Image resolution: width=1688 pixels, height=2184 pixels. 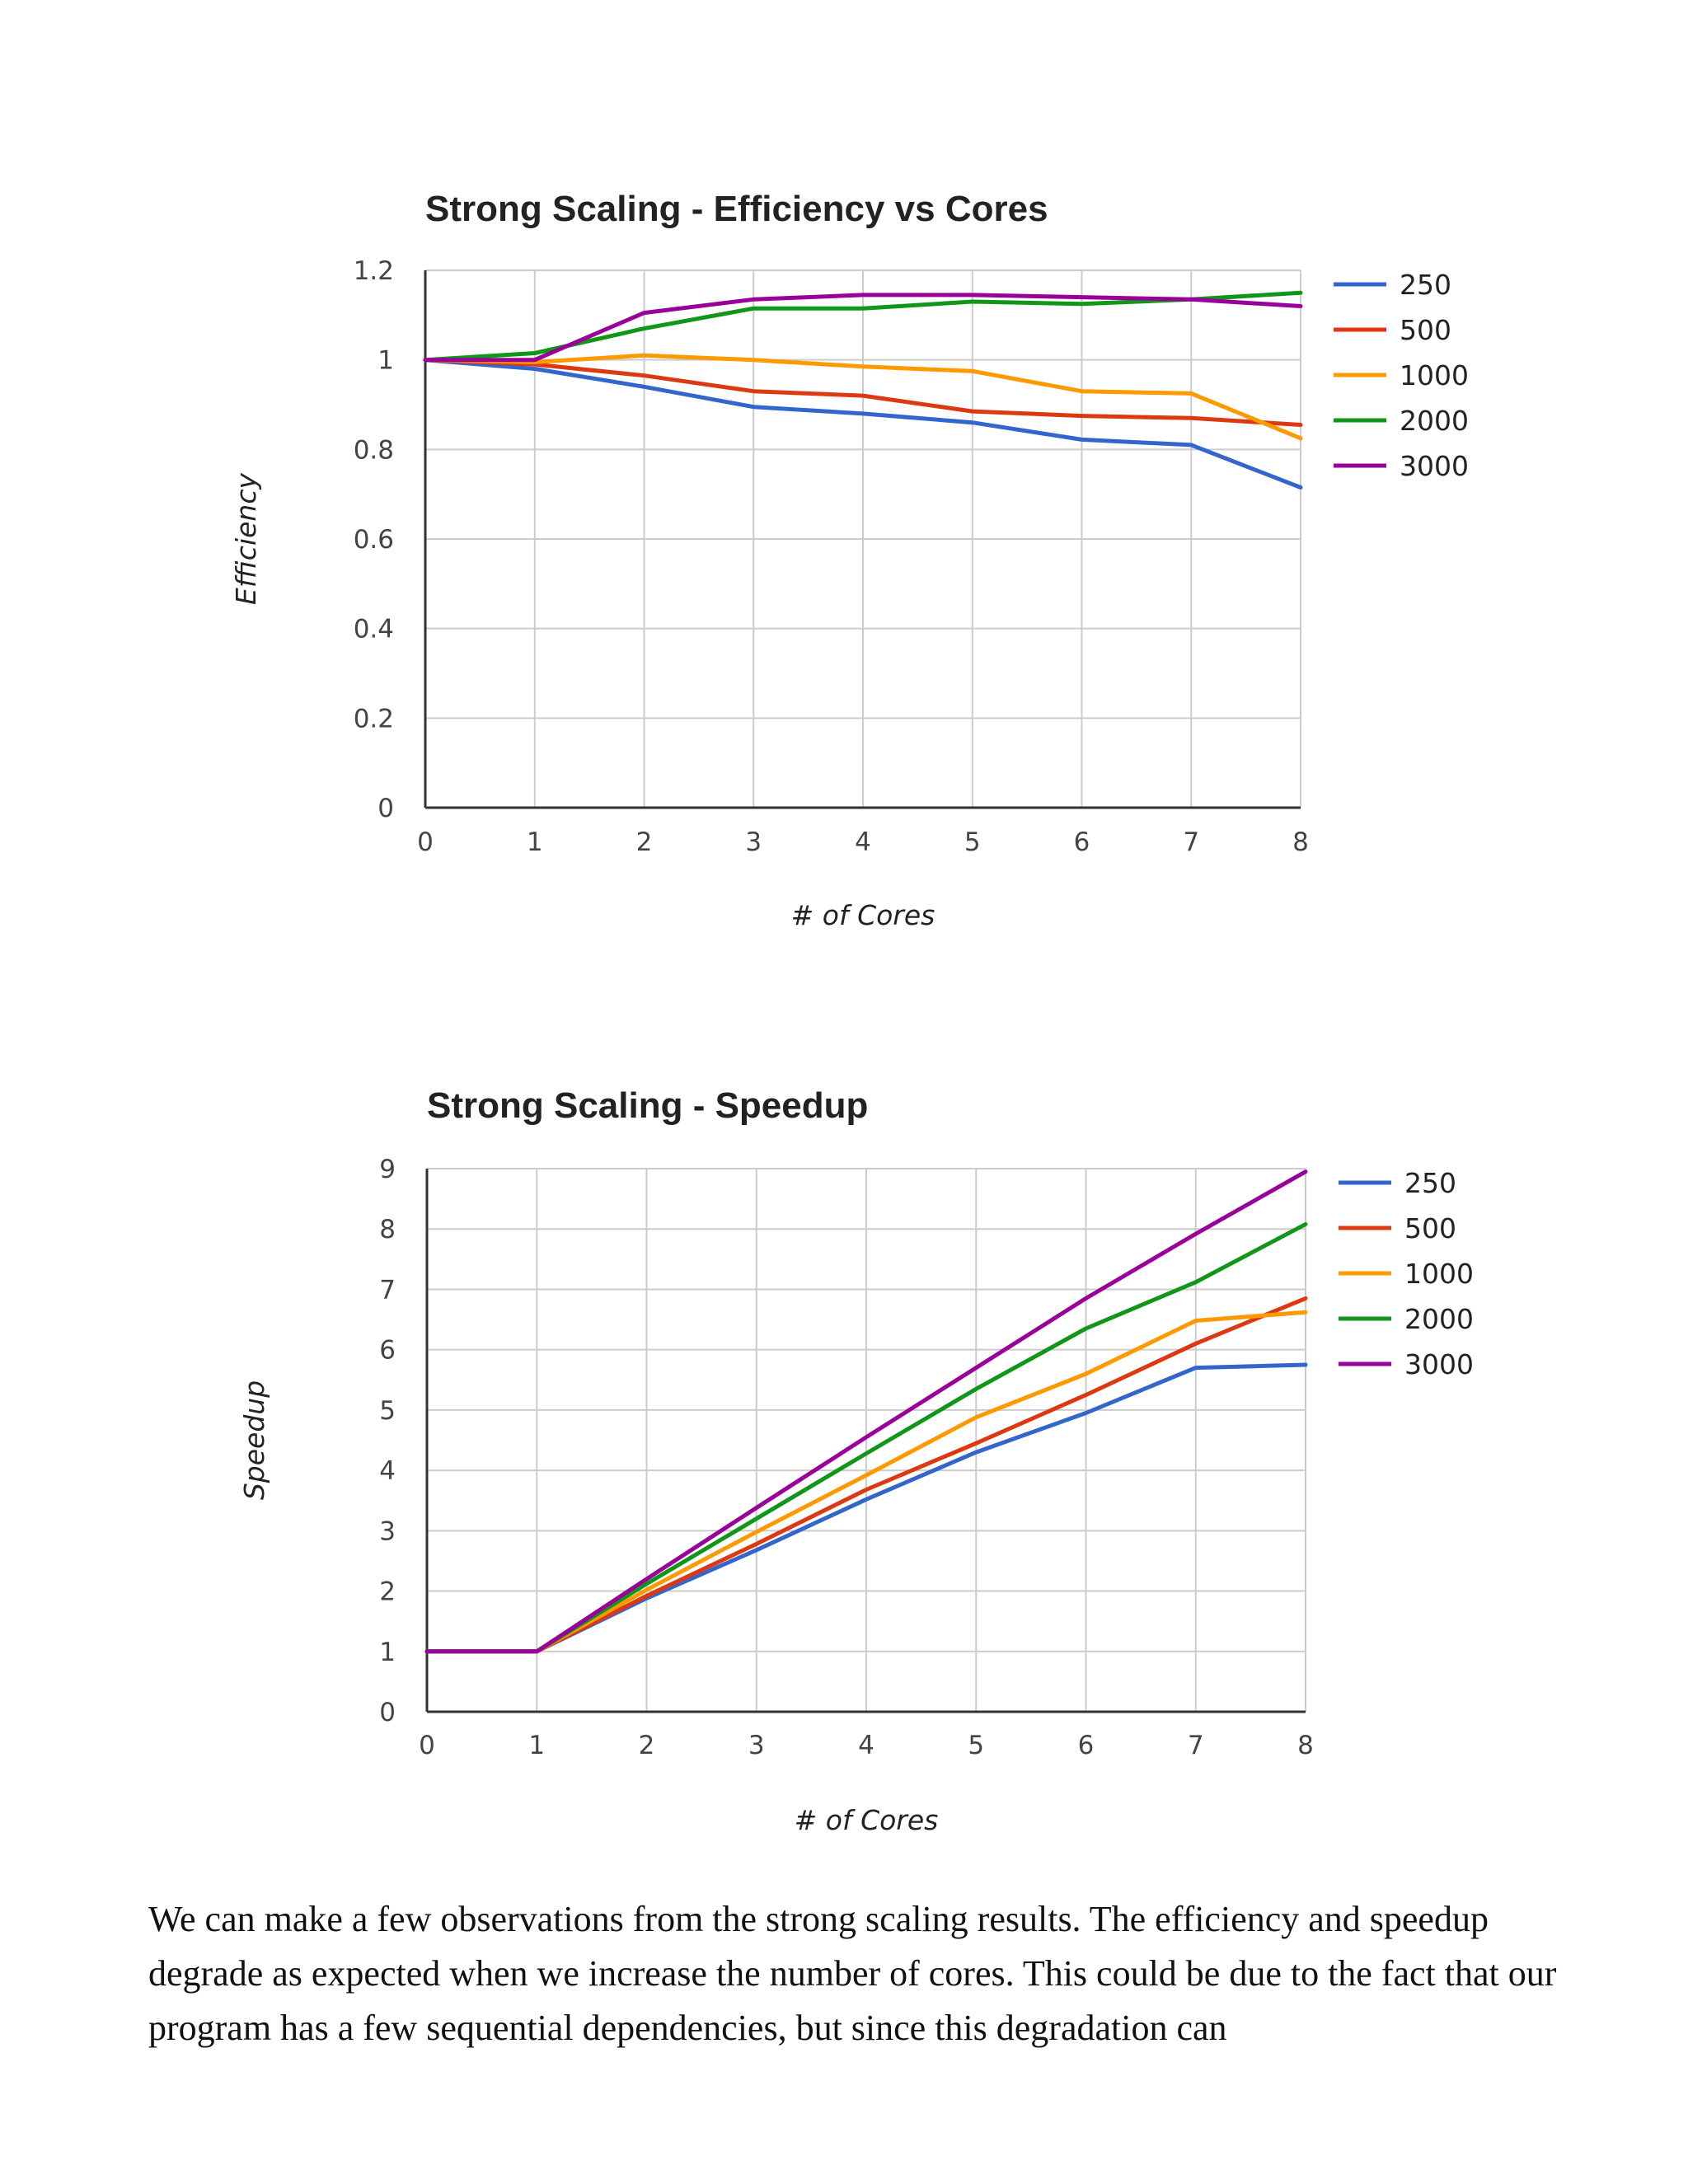 What do you see at coordinates (753, 842) in the screenshot?
I see `efficiency-x-tick-label: 3` at bounding box center [753, 842].